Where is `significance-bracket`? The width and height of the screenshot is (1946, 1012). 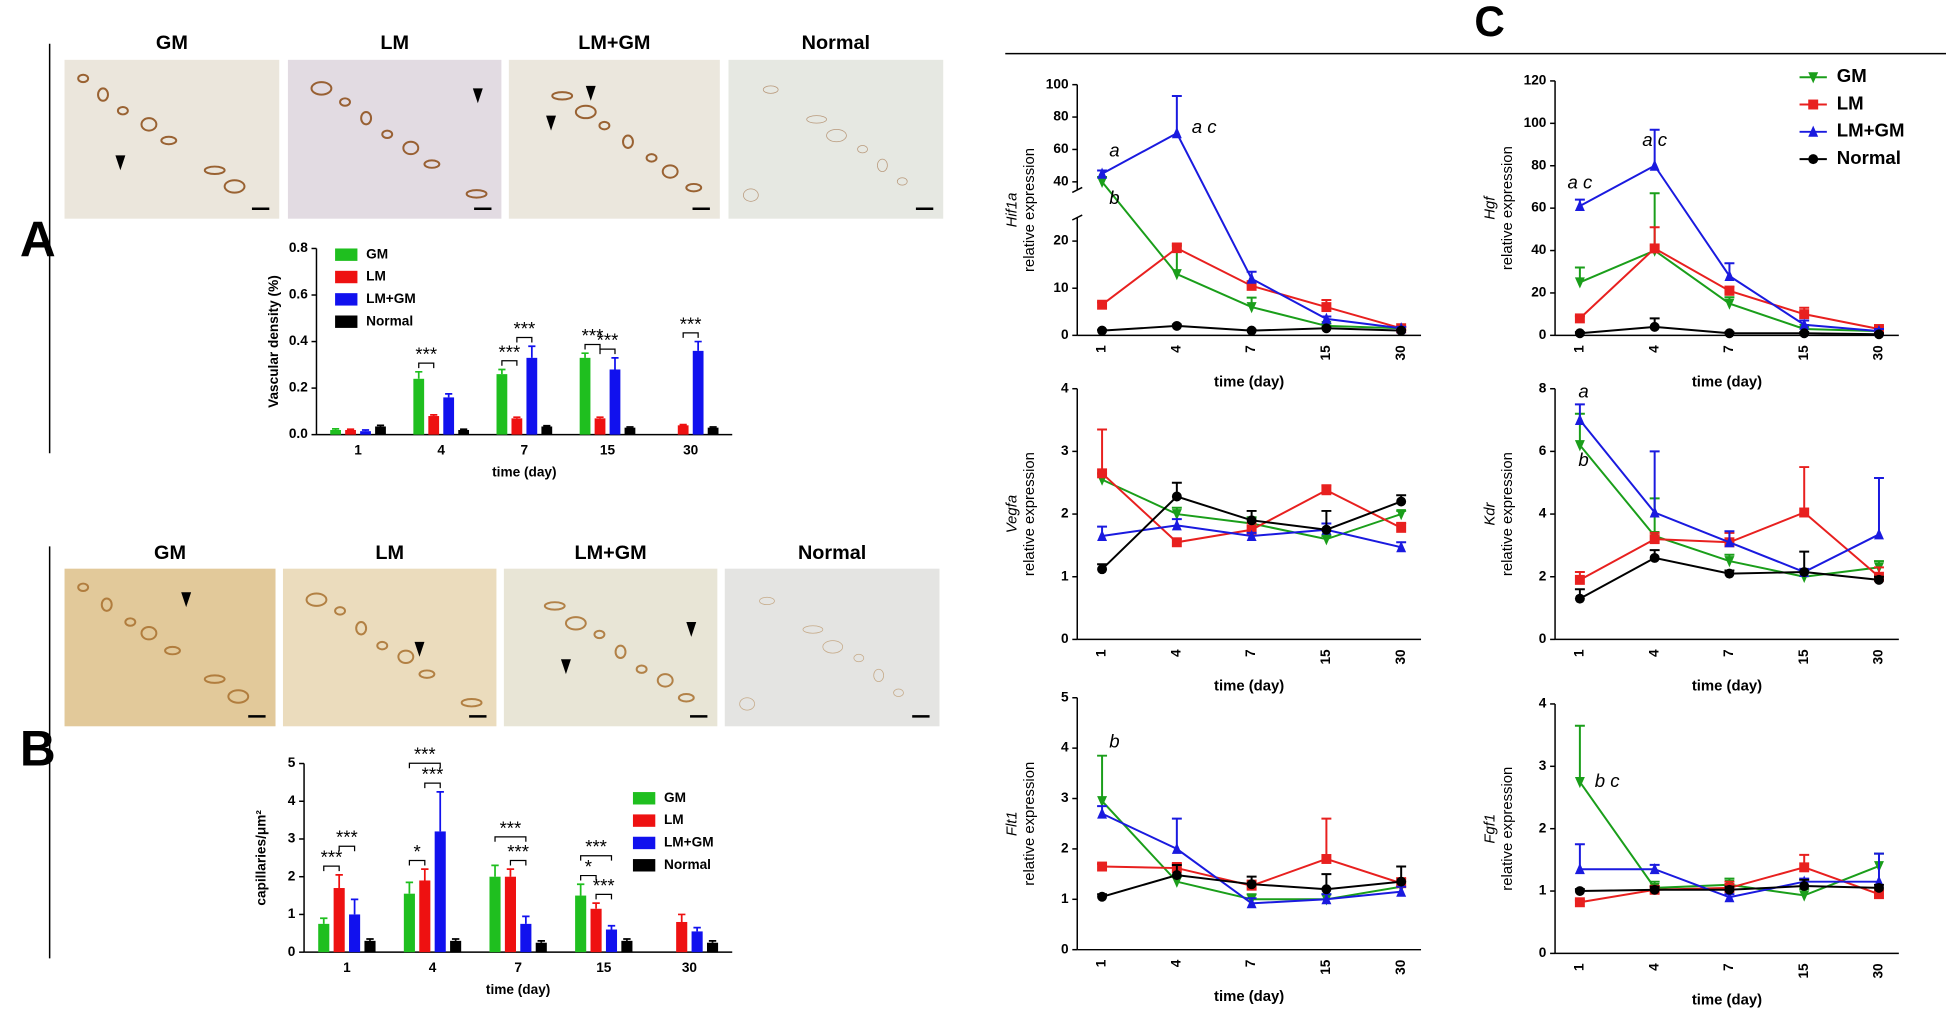
significance-bracket is located at coordinates (347, 848).